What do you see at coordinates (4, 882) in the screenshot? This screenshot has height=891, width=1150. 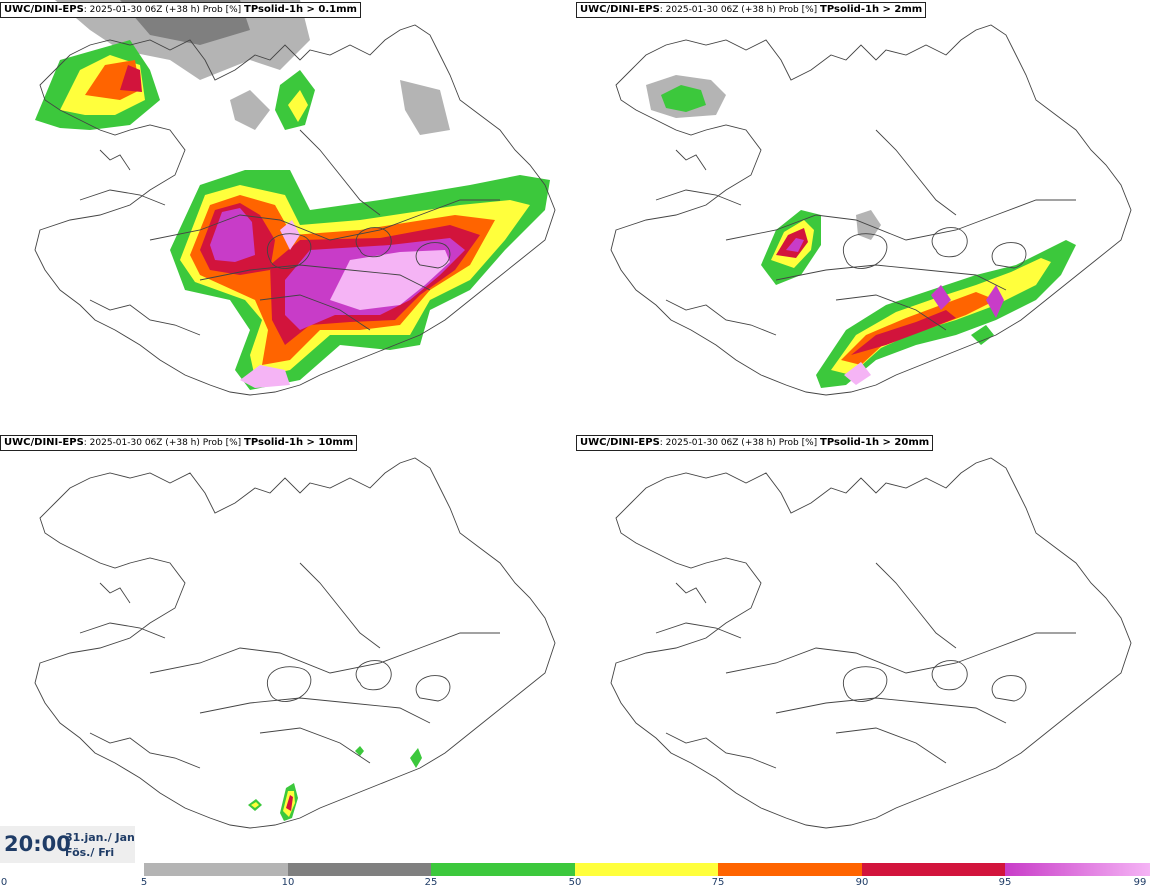 I see `legend-tick-0: 0` at bounding box center [4, 882].